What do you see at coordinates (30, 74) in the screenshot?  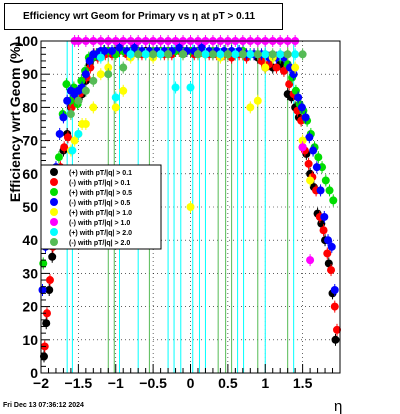 I see `y-tick-label: 90` at bounding box center [30, 74].